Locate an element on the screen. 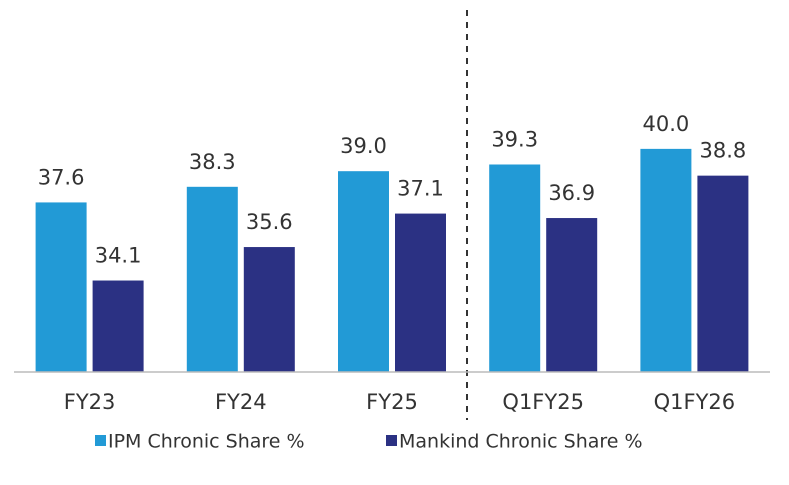  x-tick-label: FY24 is located at coordinates (241, 402).